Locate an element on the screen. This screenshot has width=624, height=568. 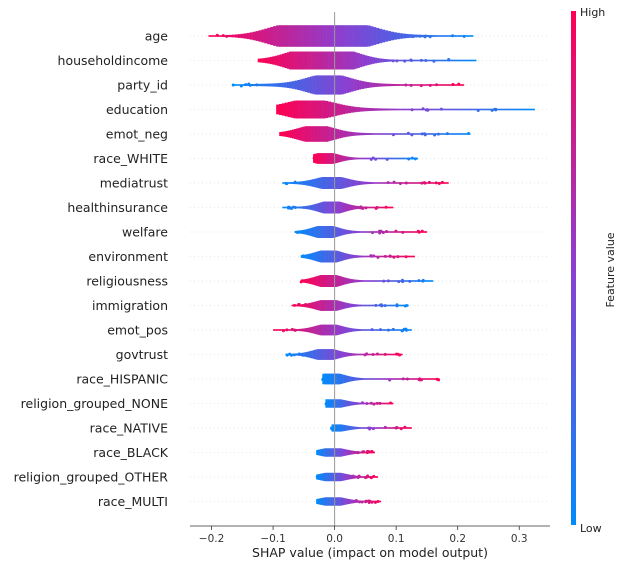
feature-label: party_id is located at coordinates (142, 85).